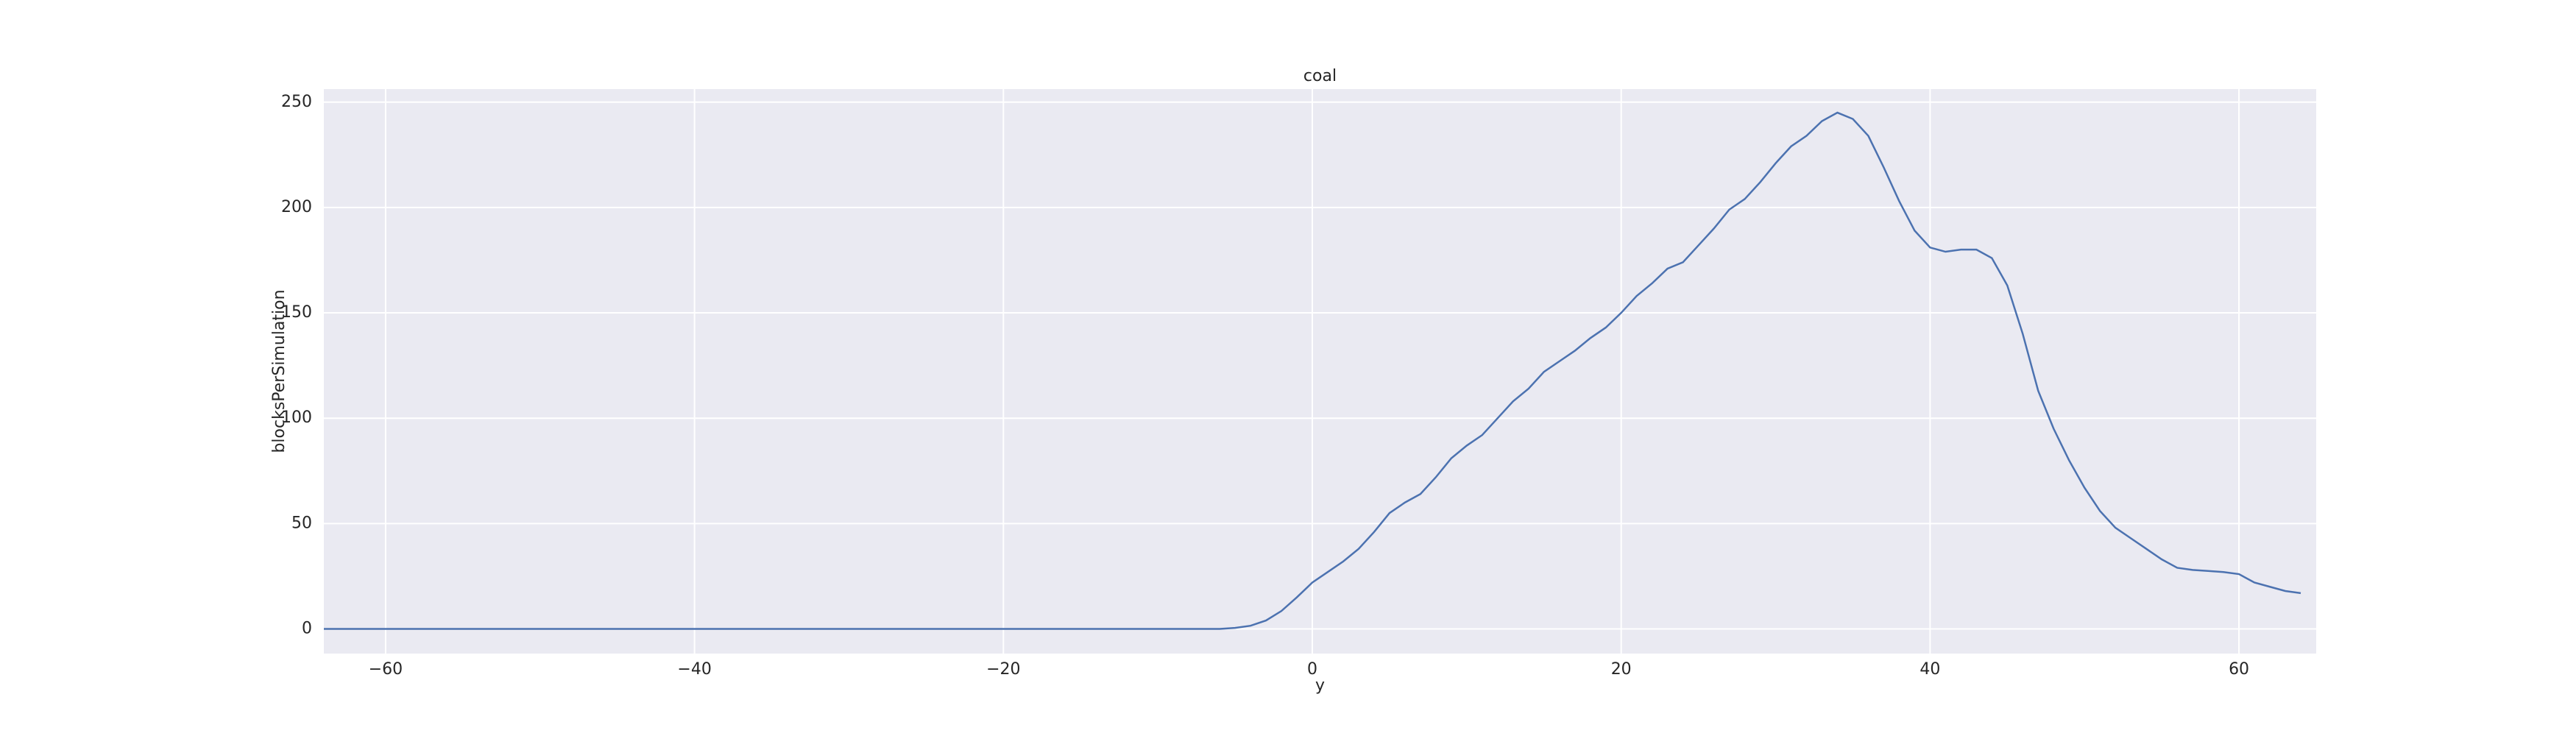 The height and width of the screenshot is (736, 2576). What do you see at coordinates (296, 418) in the screenshot?
I see `y-tick-label: 100` at bounding box center [296, 418].